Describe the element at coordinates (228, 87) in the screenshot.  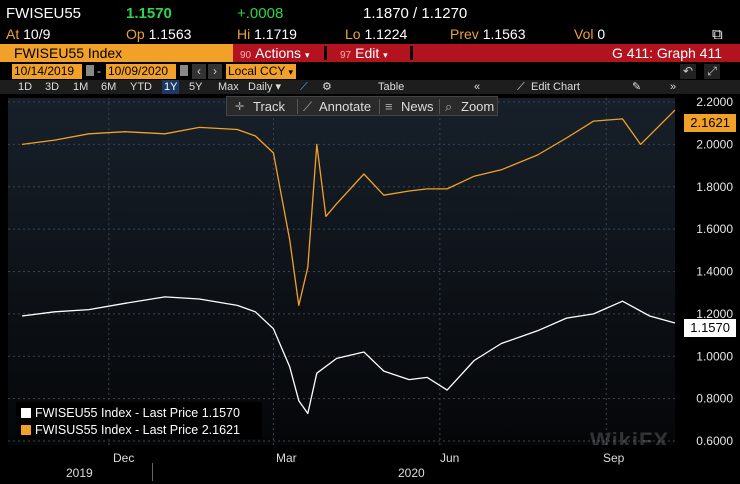
I see `period-max: Max` at that location.